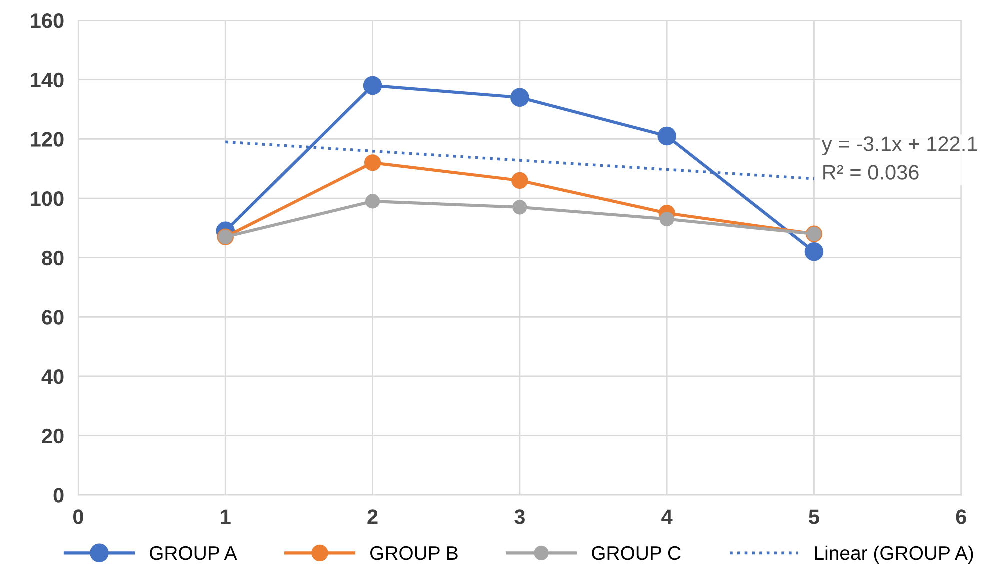  What do you see at coordinates (59, 495) in the screenshot?
I see `y-tick-label: 0` at bounding box center [59, 495].